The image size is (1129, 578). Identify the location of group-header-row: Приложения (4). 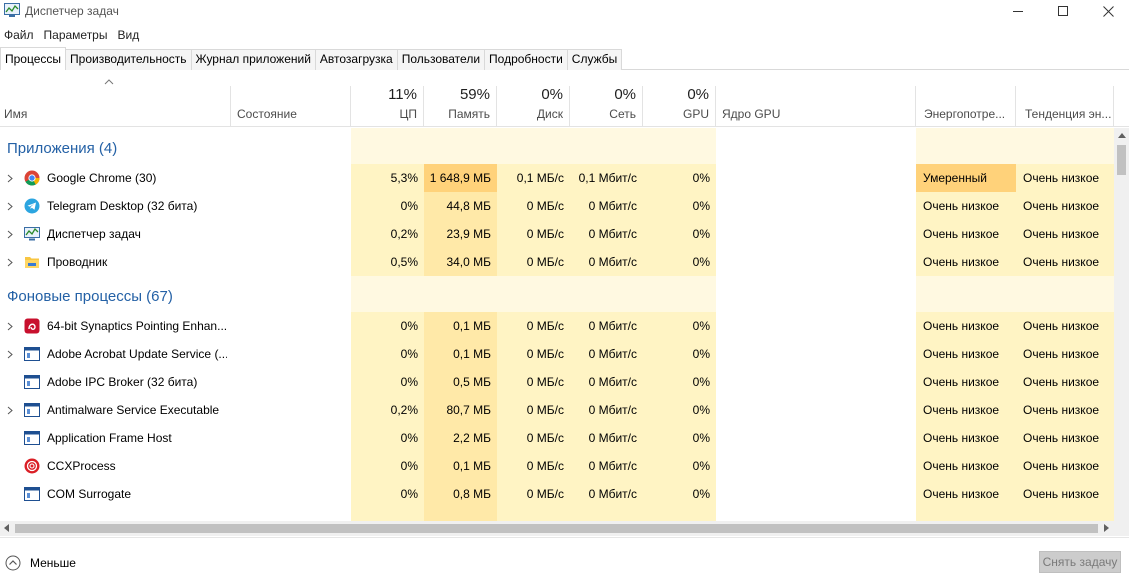
(557, 146).